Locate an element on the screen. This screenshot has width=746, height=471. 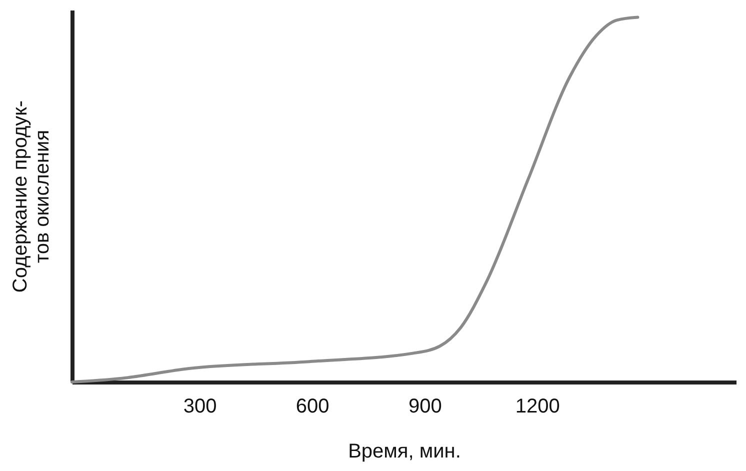
x-axis-title: Время, мин. is located at coordinates (404, 451).